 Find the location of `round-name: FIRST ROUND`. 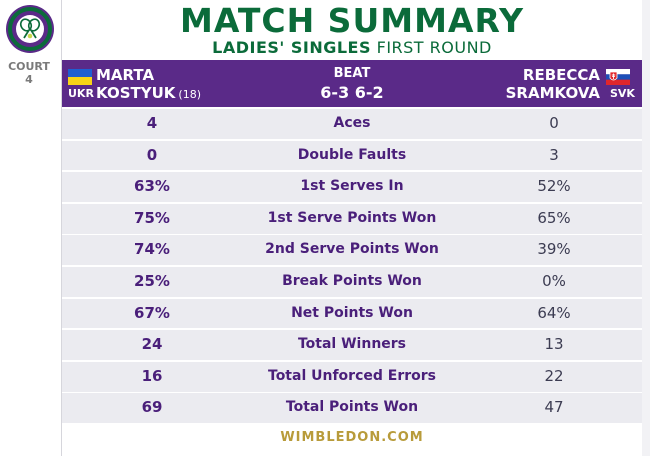

round-name: FIRST ROUND is located at coordinates (434, 47).